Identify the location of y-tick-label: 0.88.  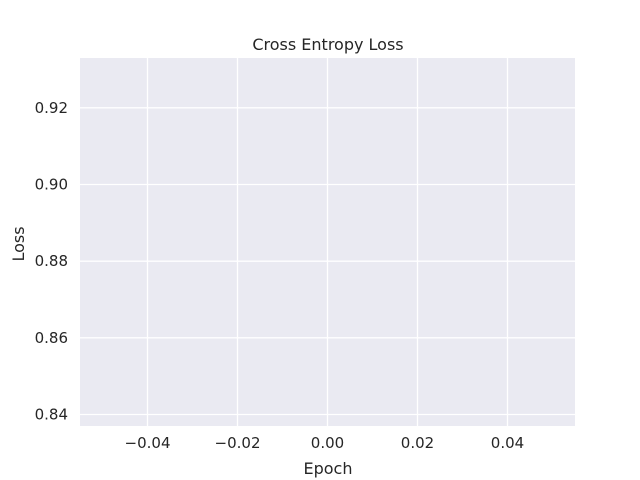
(51, 261).